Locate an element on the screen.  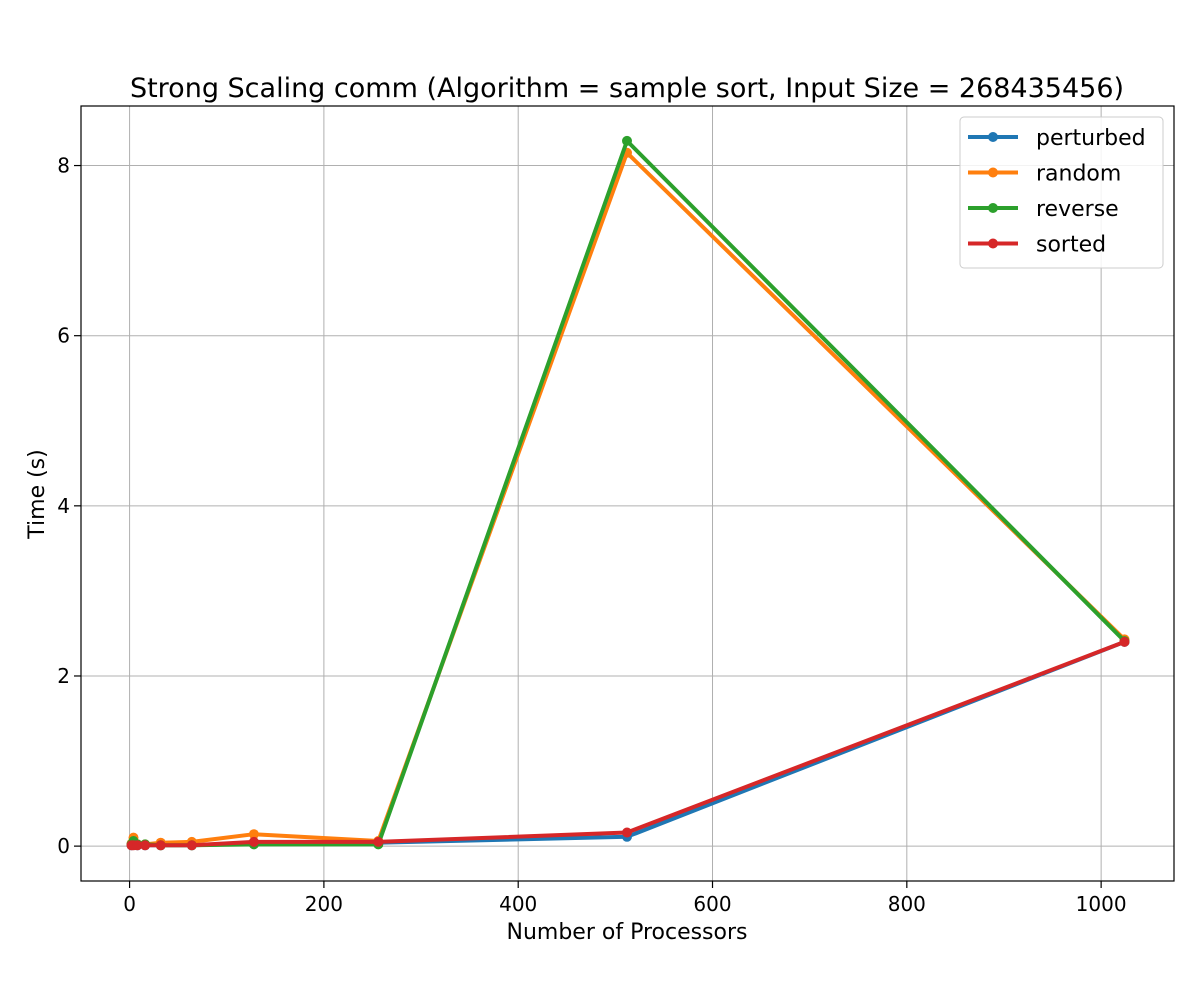
legend-label: reverse is located at coordinates (1077, 209).